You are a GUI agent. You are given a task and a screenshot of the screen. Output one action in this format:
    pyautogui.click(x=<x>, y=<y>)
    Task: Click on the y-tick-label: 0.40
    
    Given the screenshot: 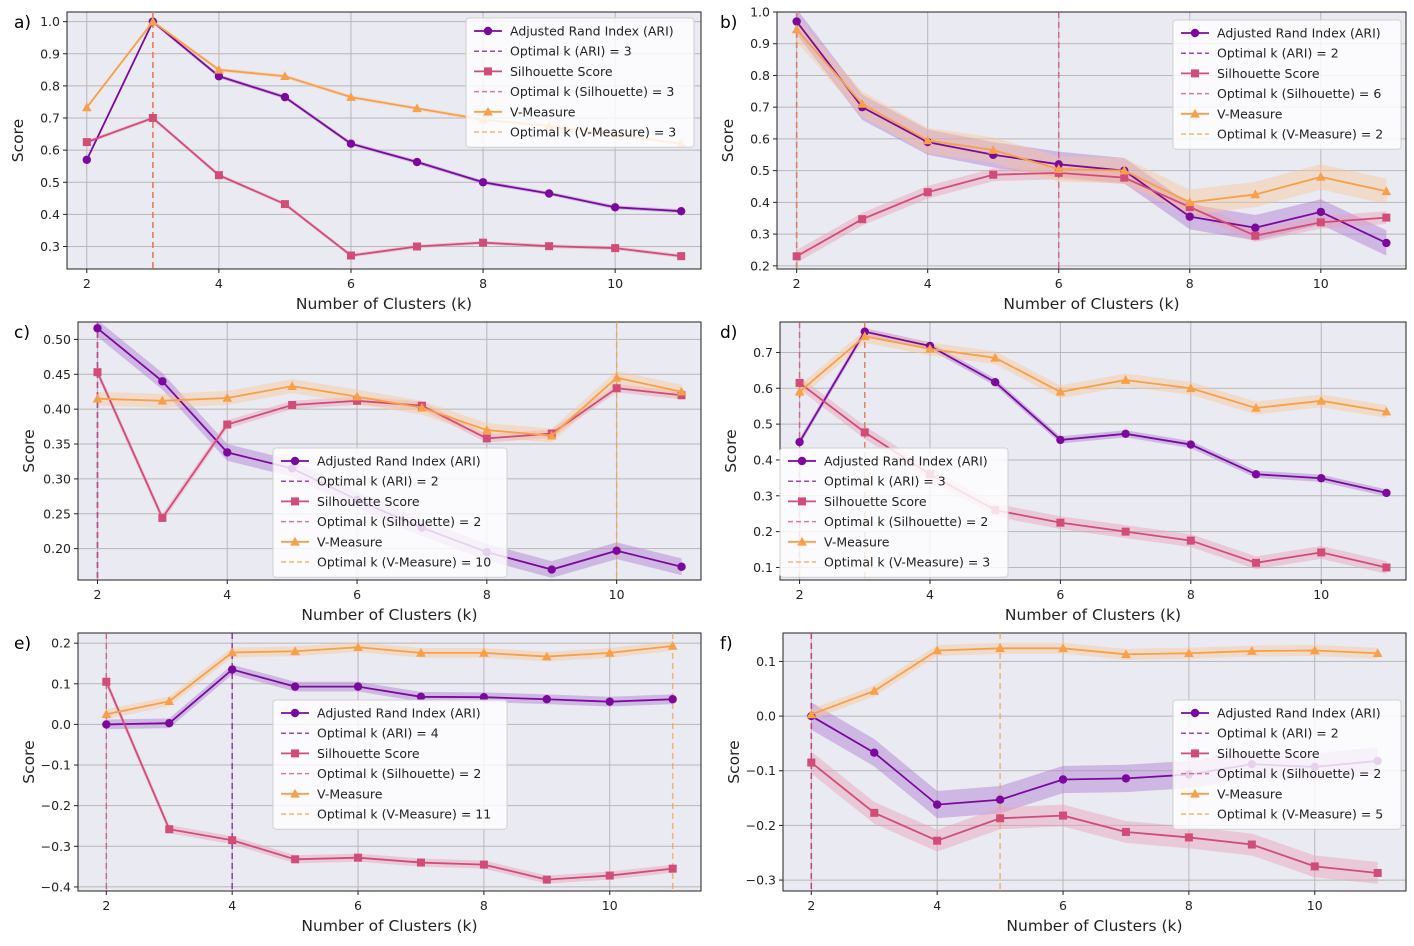 What is the action you would take?
    pyautogui.click(x=57, y=409)
    